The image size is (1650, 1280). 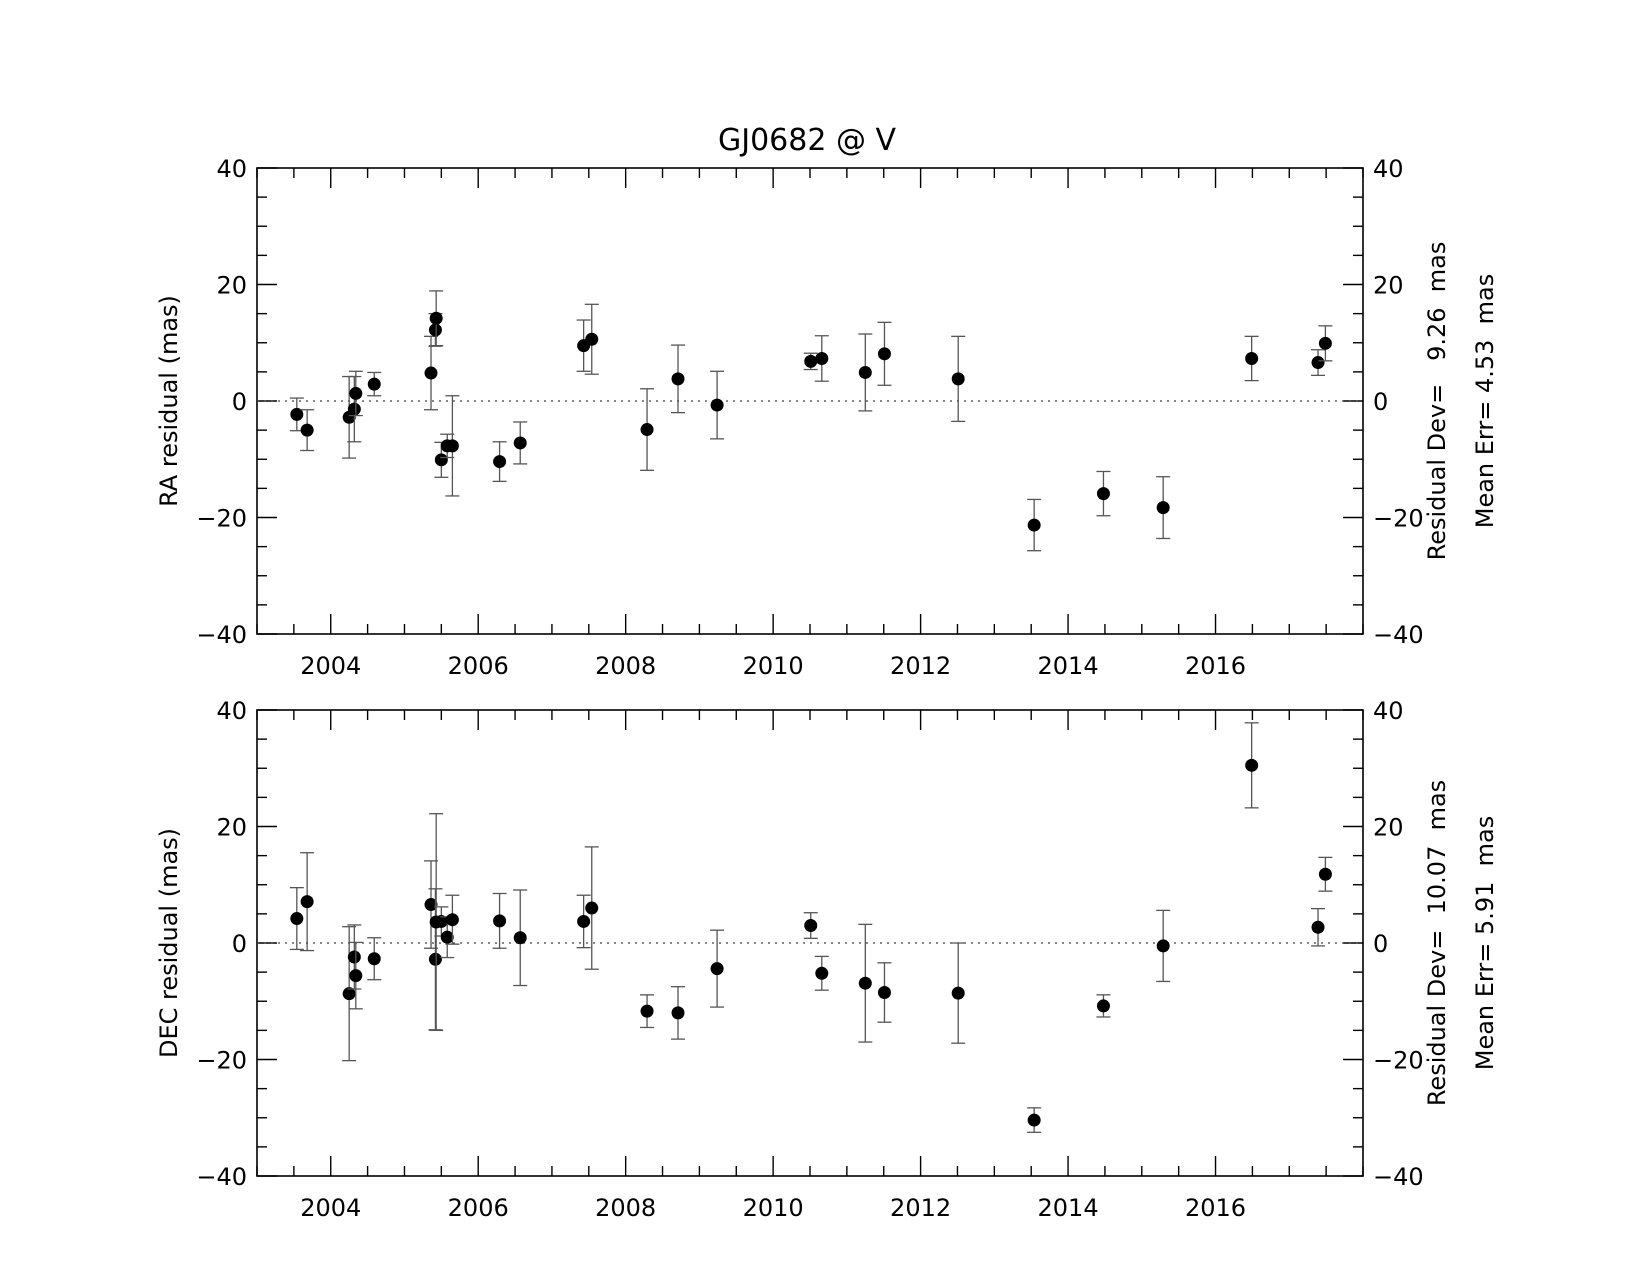 I want to click on y-tick-label: 0, so click(x=239, y=944).